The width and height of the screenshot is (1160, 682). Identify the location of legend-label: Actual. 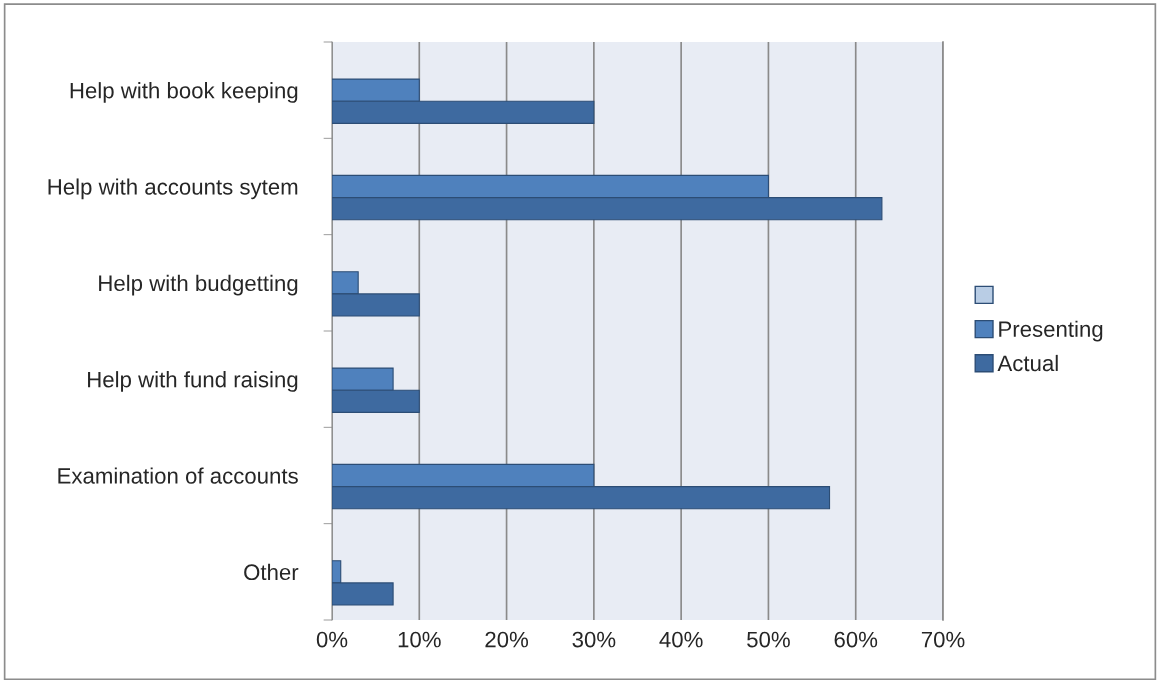
(1027, 363).